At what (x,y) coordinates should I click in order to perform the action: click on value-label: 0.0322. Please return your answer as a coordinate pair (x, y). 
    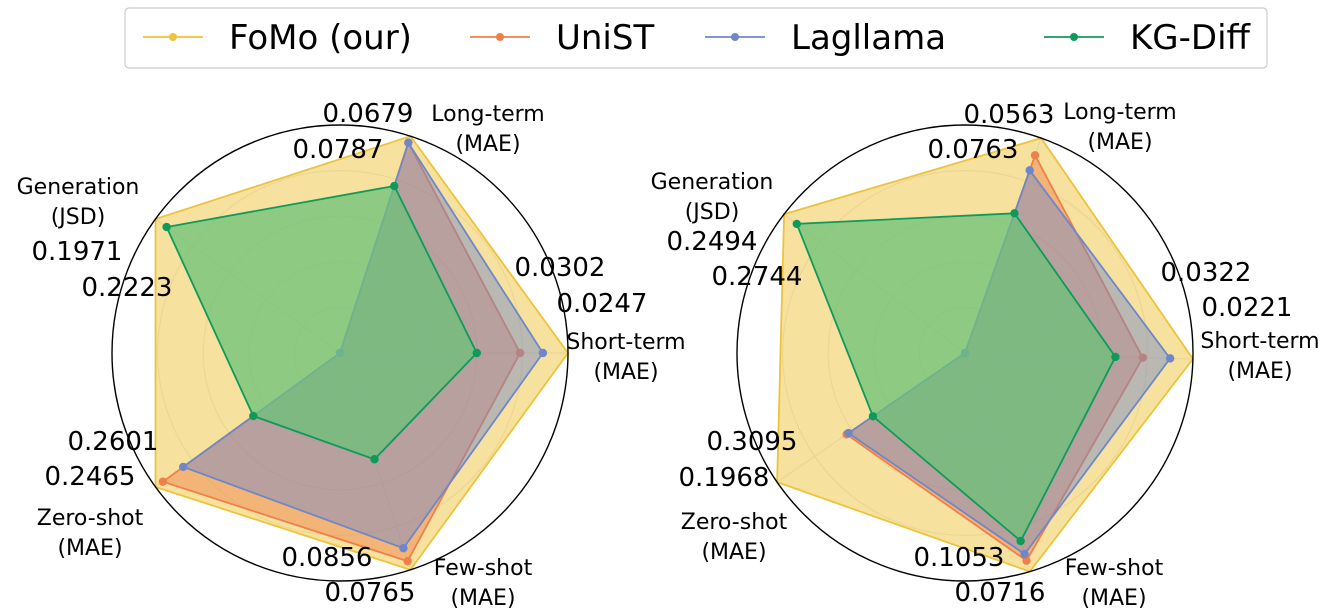
    Looking at the image, I should click on (1206, 273).